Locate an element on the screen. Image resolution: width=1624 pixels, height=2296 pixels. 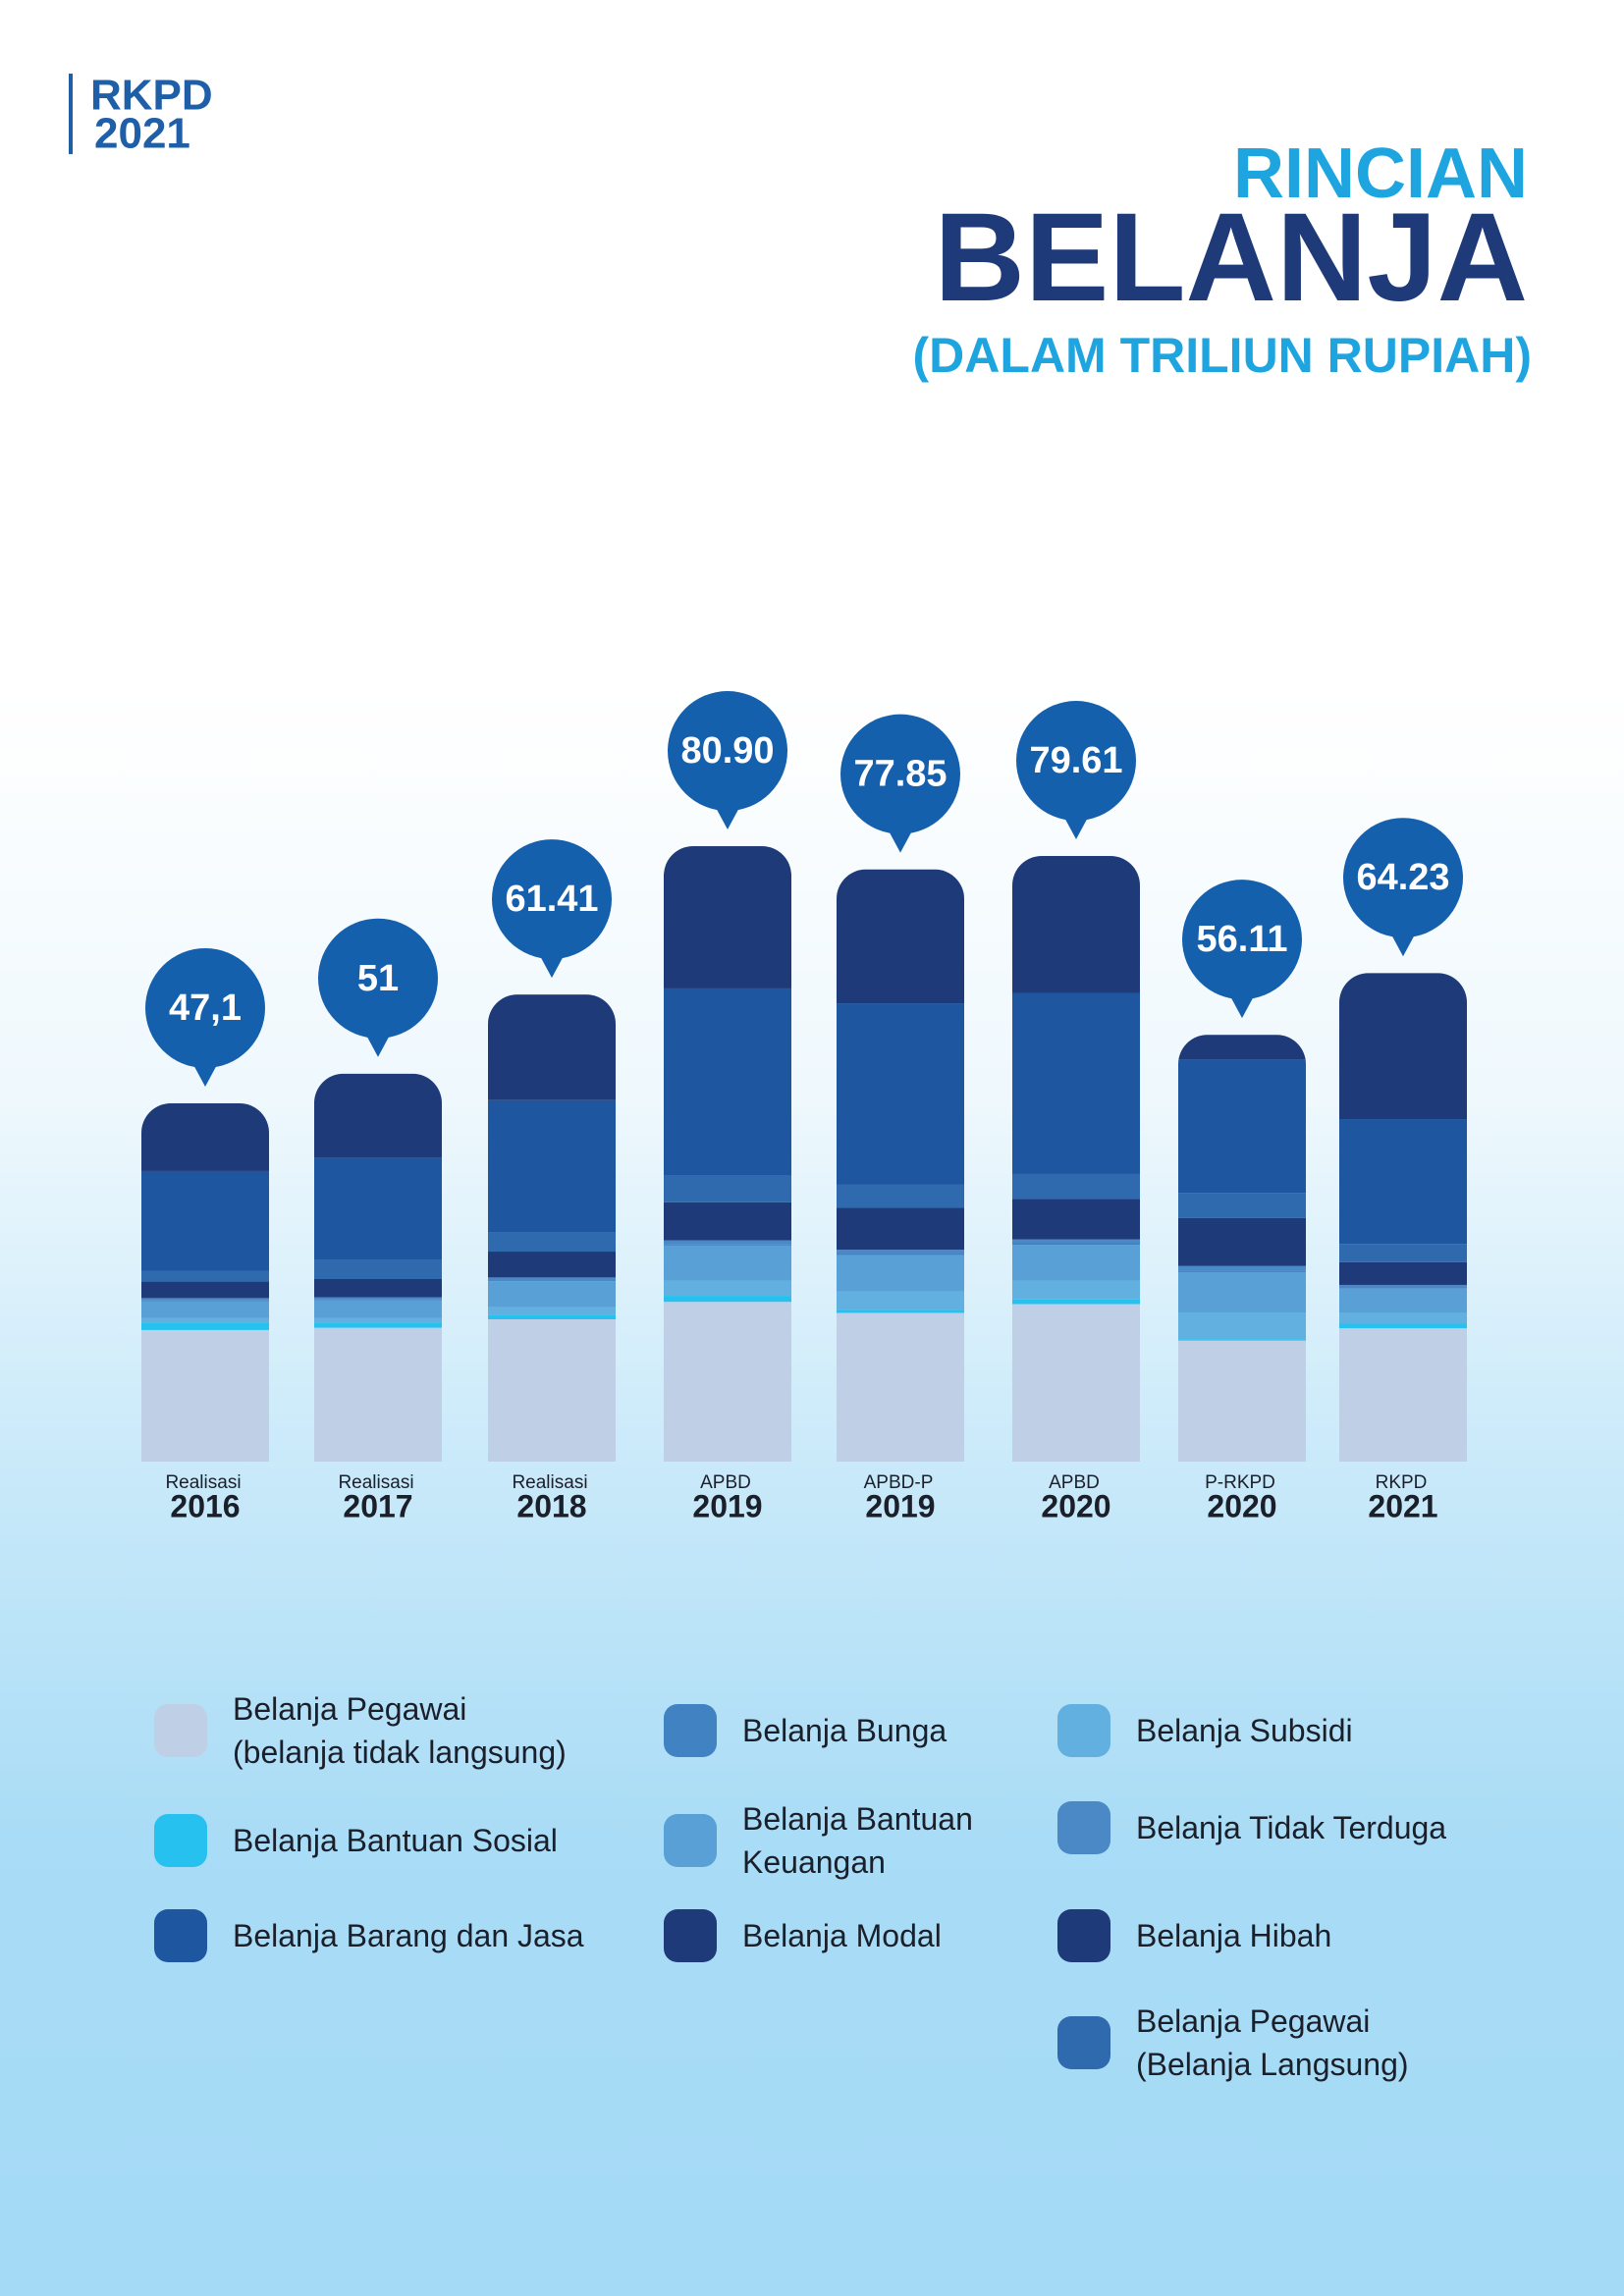
total-label: 77.85 is located at coordinates (900, 774).